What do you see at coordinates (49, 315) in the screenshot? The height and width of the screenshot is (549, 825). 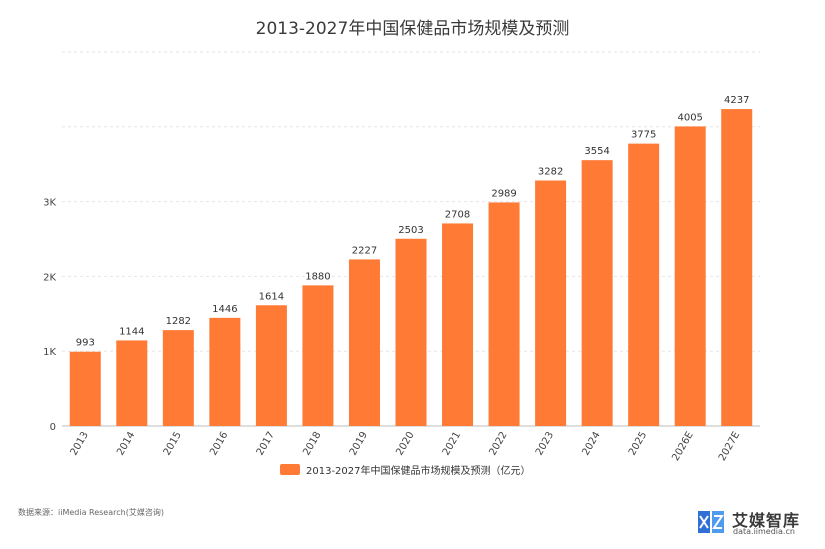 I see `y-axis-ticks: 0 1K 2K 3K` at bounding box center [49, 315].